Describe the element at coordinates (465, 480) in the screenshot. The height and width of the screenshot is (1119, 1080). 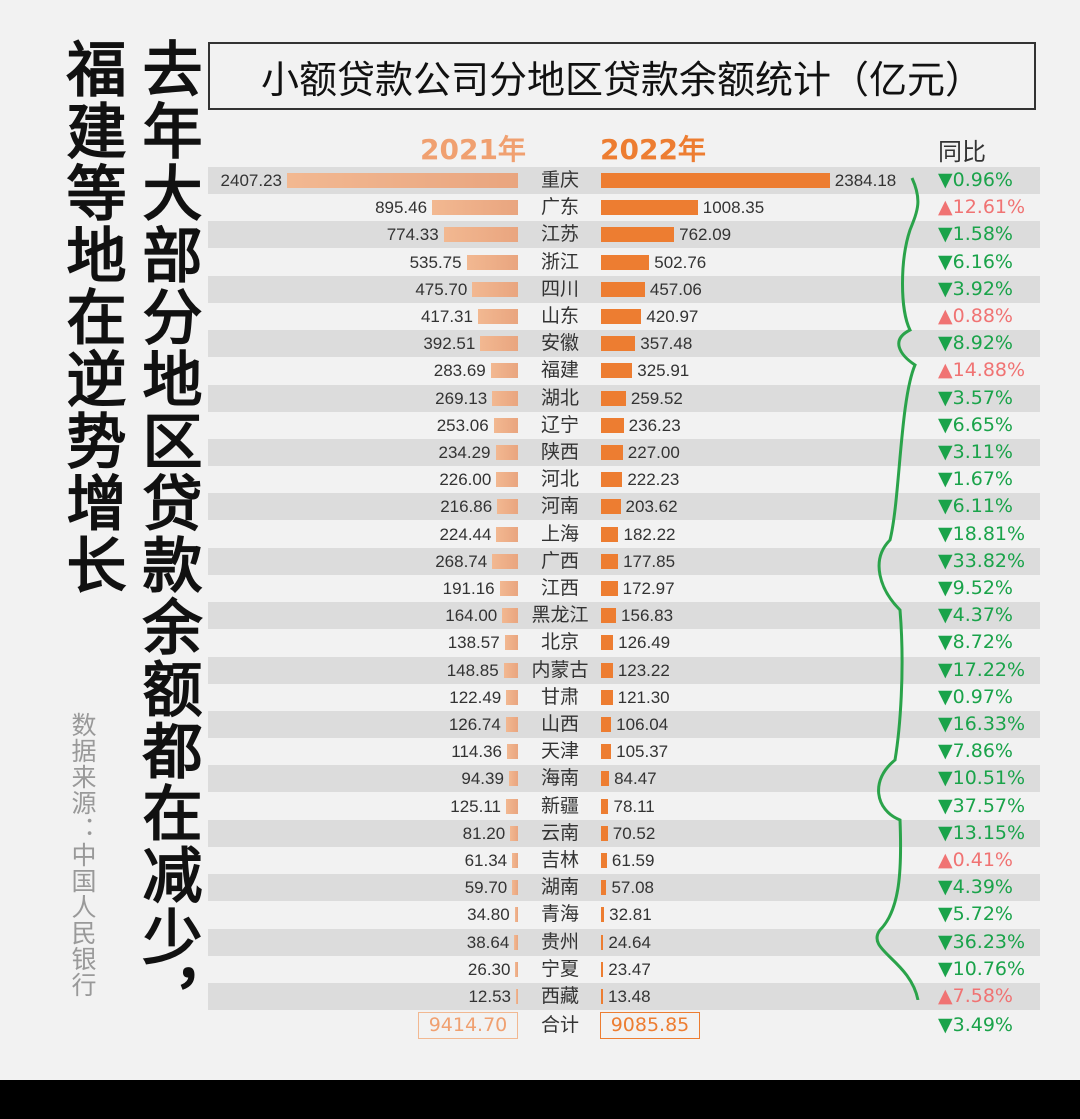
I see `value-2021: 226.00` at that location.